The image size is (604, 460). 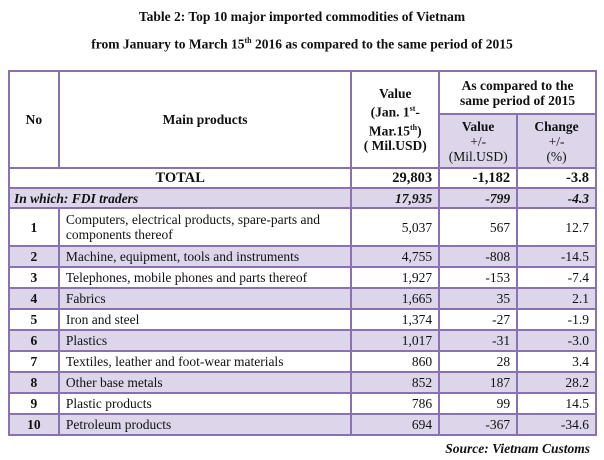 I want to click on row-value: 4,755, so click(x=395, y=256).